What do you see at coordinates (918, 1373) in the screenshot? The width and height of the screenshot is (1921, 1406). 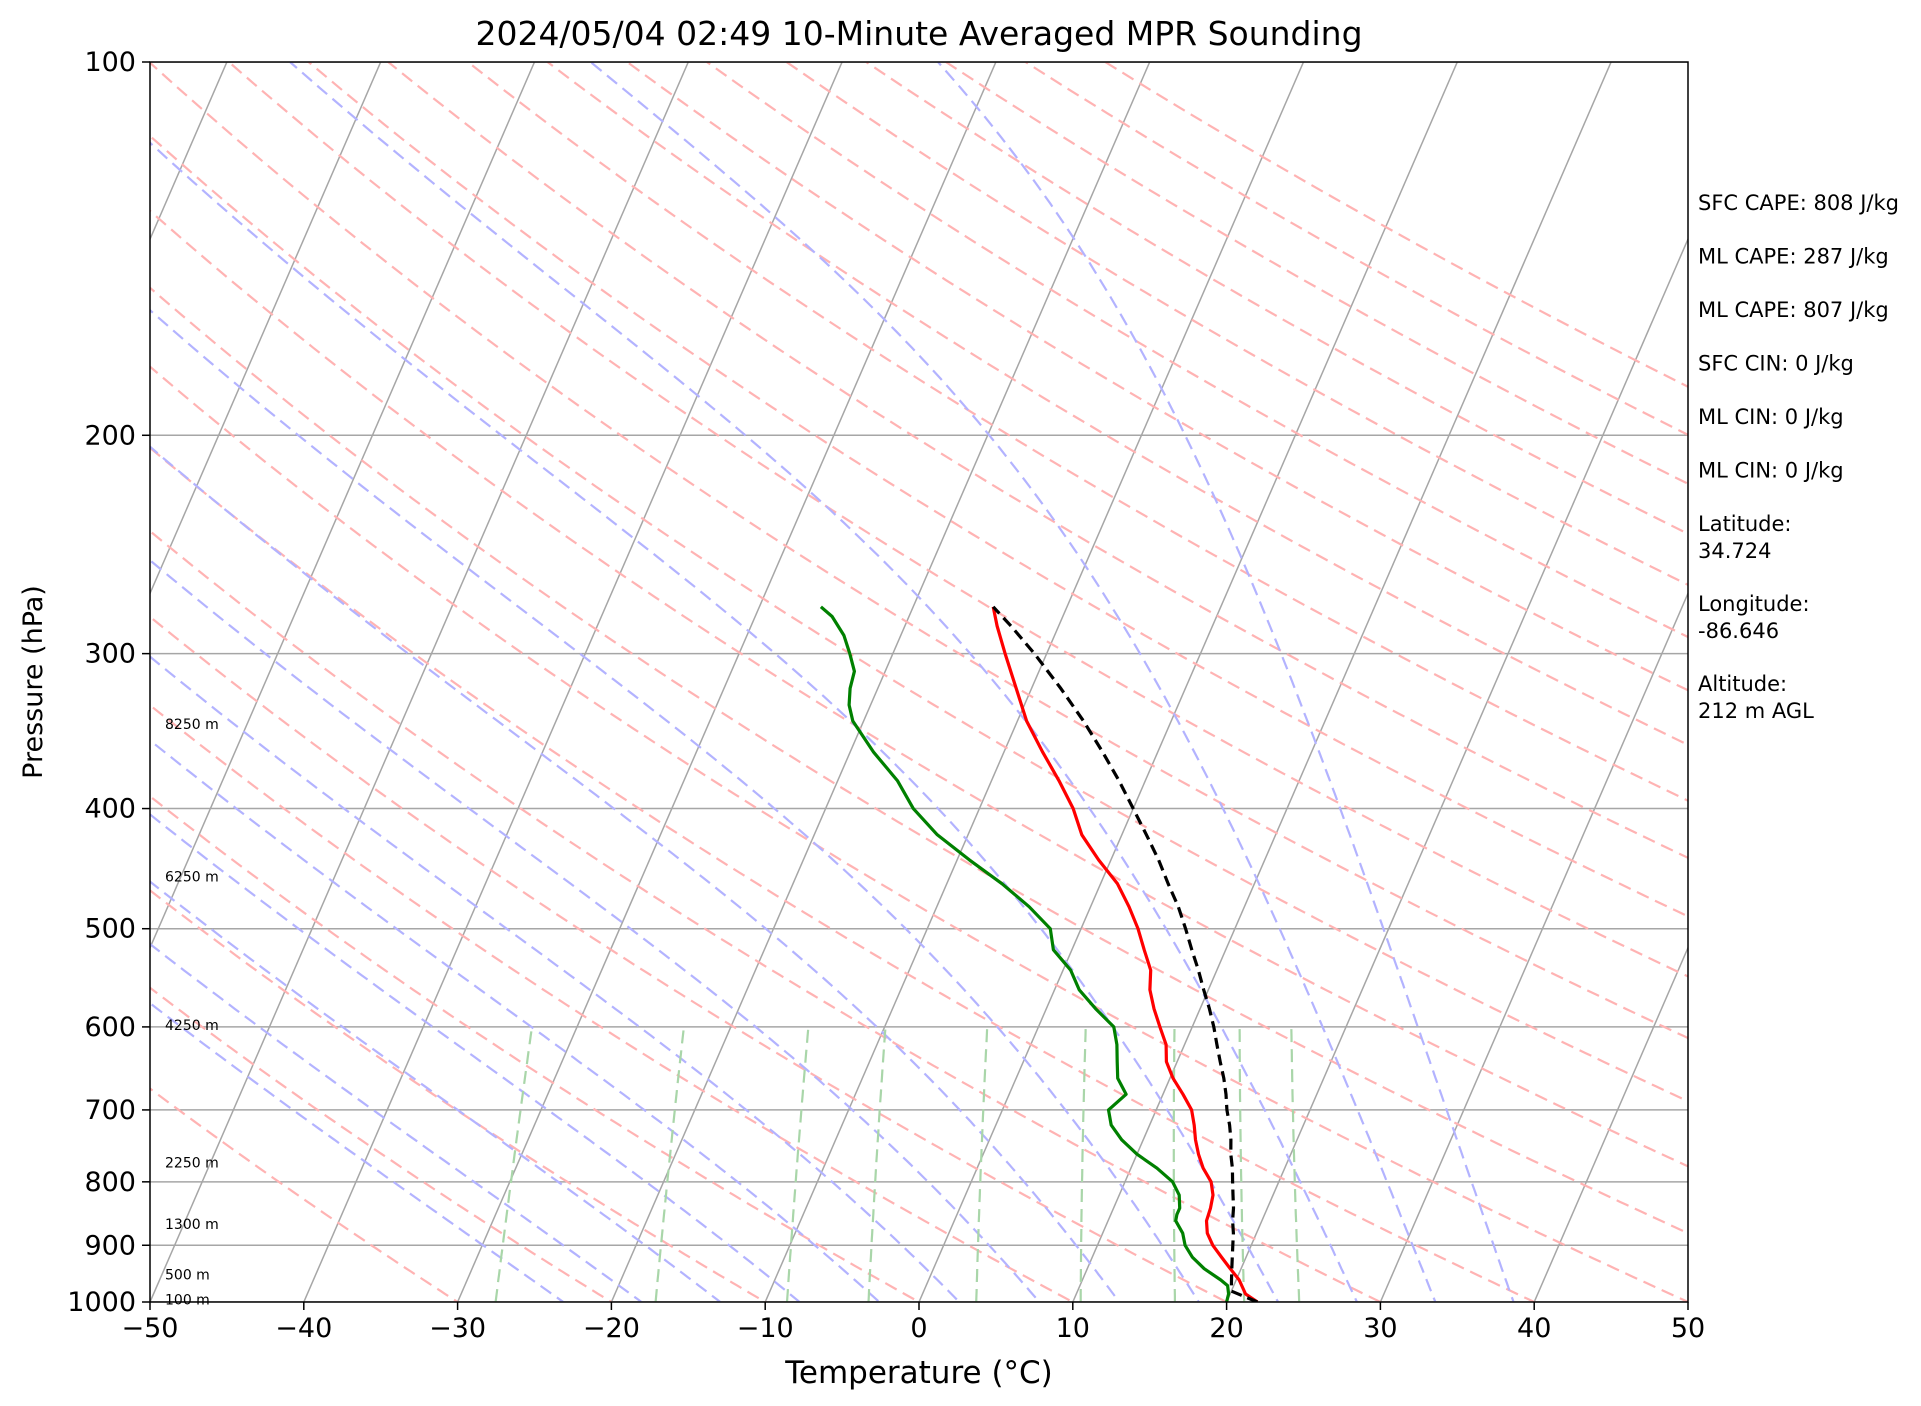 I see `x-axis-title: Temperature (°C)` at bounding box center [918, 1373].